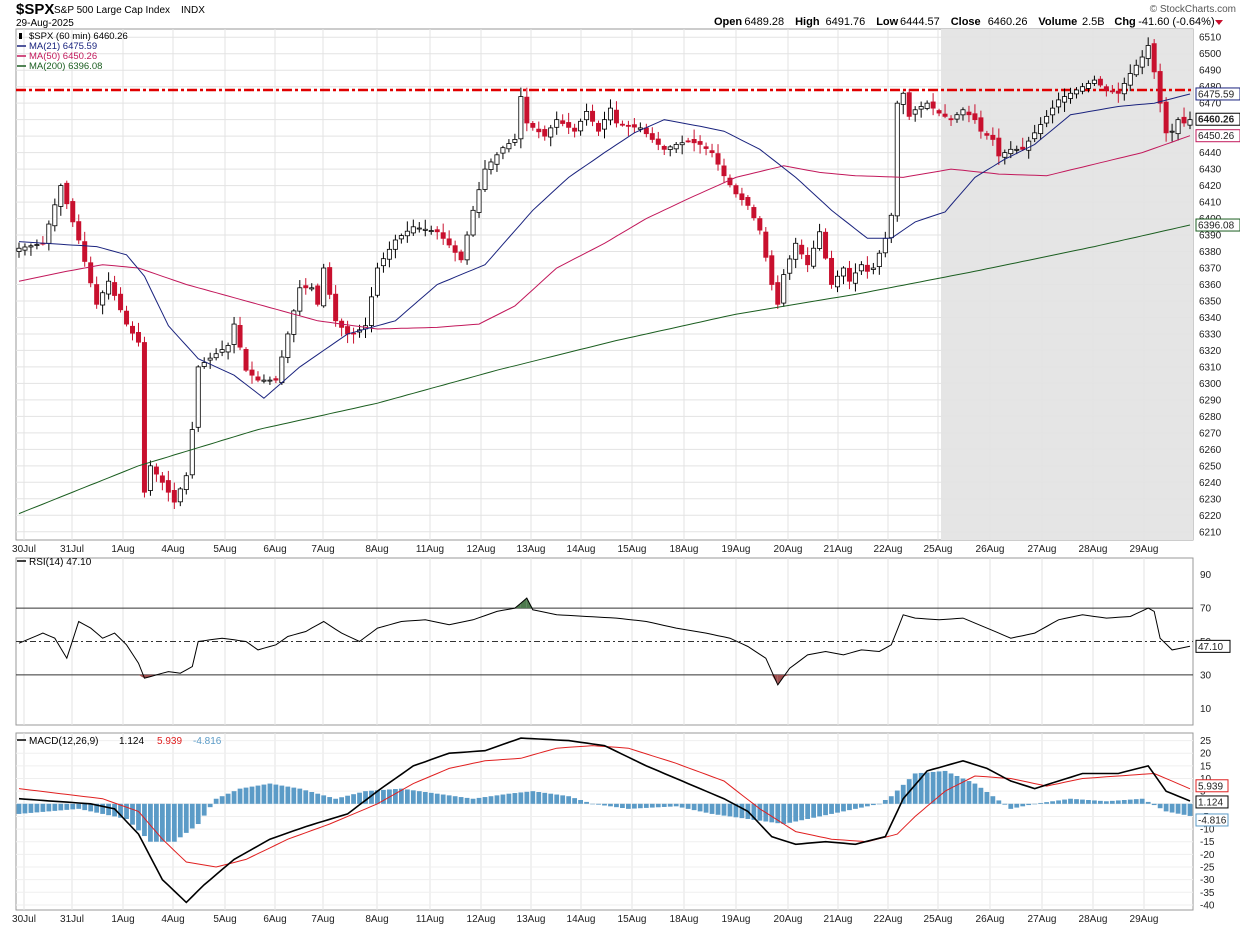  Describe the element at coordinates (1210, 203) in the screenshot. I see `price-tick-label: 6410` at that location.